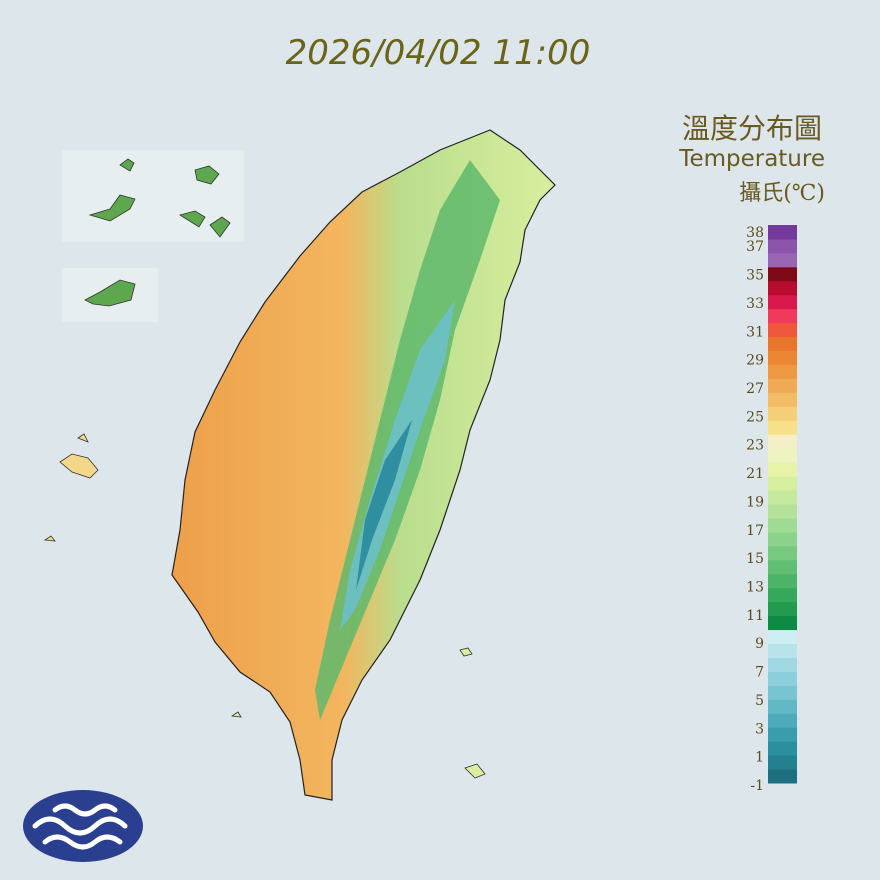 This screenshot has width=880, height=880. What do you see at coordinates (755, 587) in the screenshot?
I see `tick-label: 13` at bounding box center [755, 587].